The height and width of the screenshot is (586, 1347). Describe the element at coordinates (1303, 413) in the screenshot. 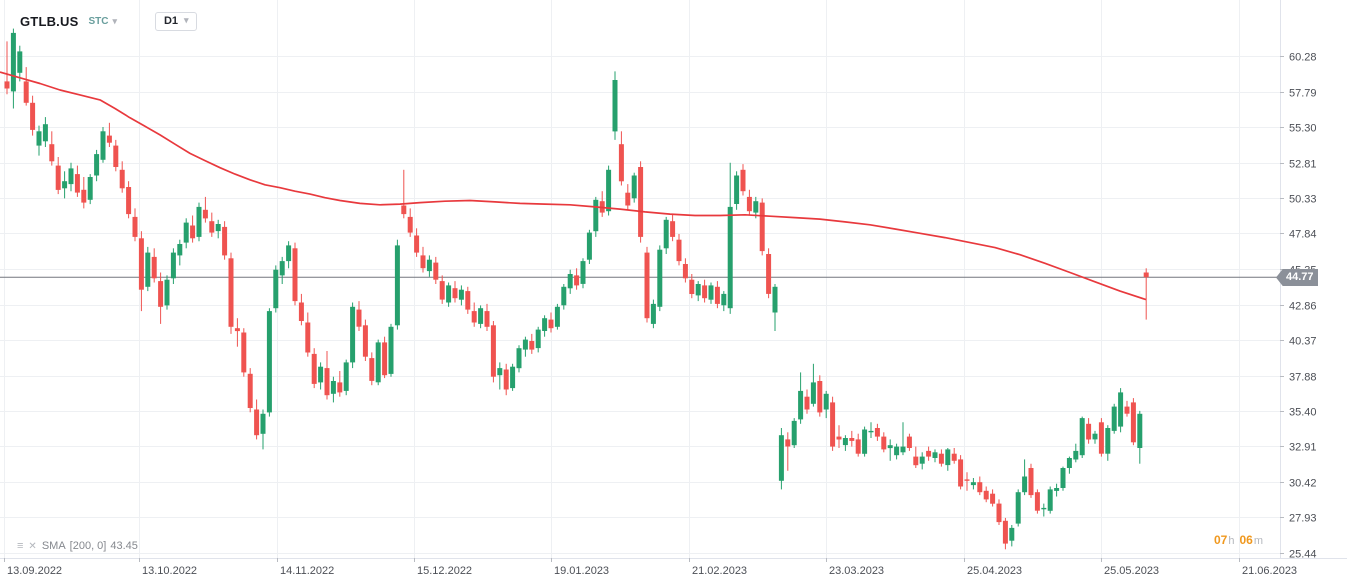

I see `price-axis-label: 35.40` at that location.